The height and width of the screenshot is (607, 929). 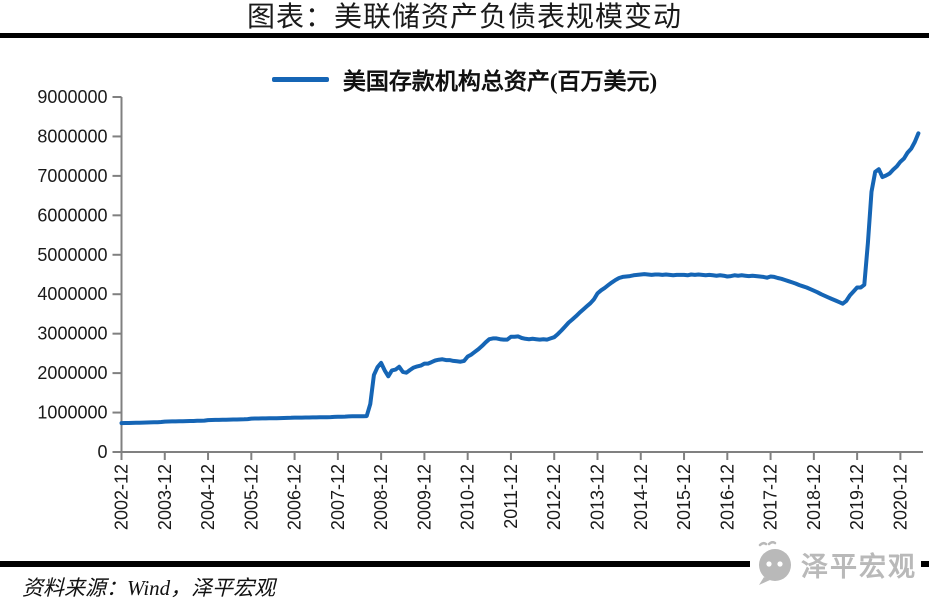 I want to click on chart-legend: 美国存款机构总资产(百万美元), so click(x=464, y=79).